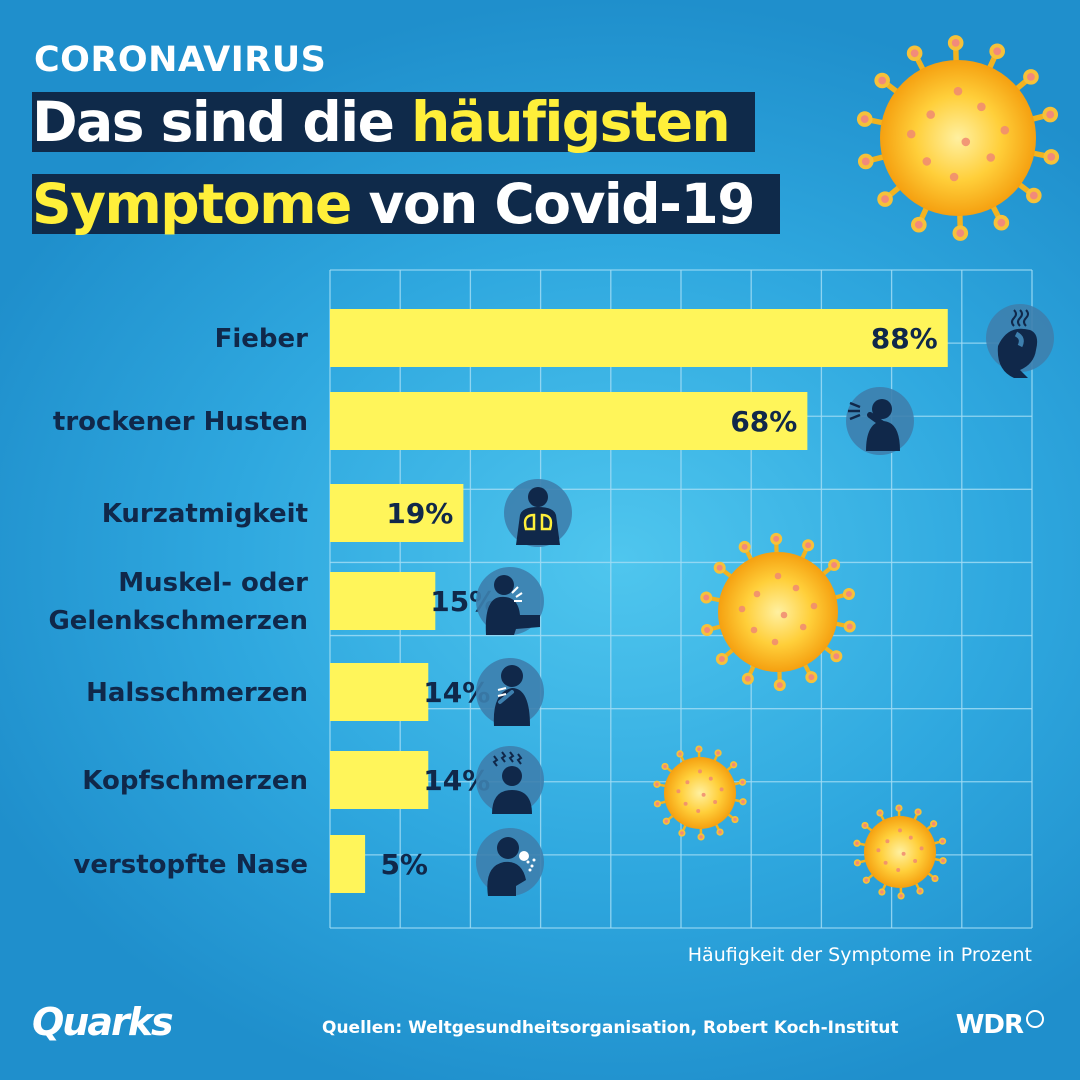 This screenshot has width=1080, height=1080. What do you see at coordinates (880, 421) in the screenshot?
I see `cough-icon` at bounding box center [880, 421].